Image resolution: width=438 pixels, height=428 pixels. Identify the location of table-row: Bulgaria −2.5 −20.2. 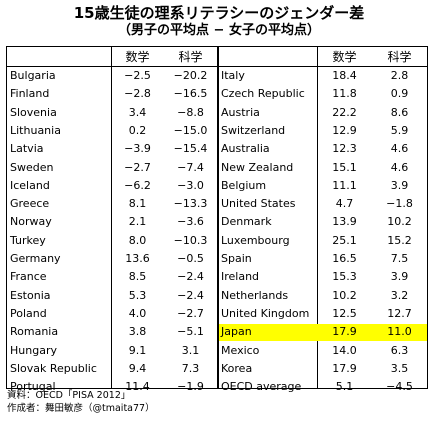
(112, 76).